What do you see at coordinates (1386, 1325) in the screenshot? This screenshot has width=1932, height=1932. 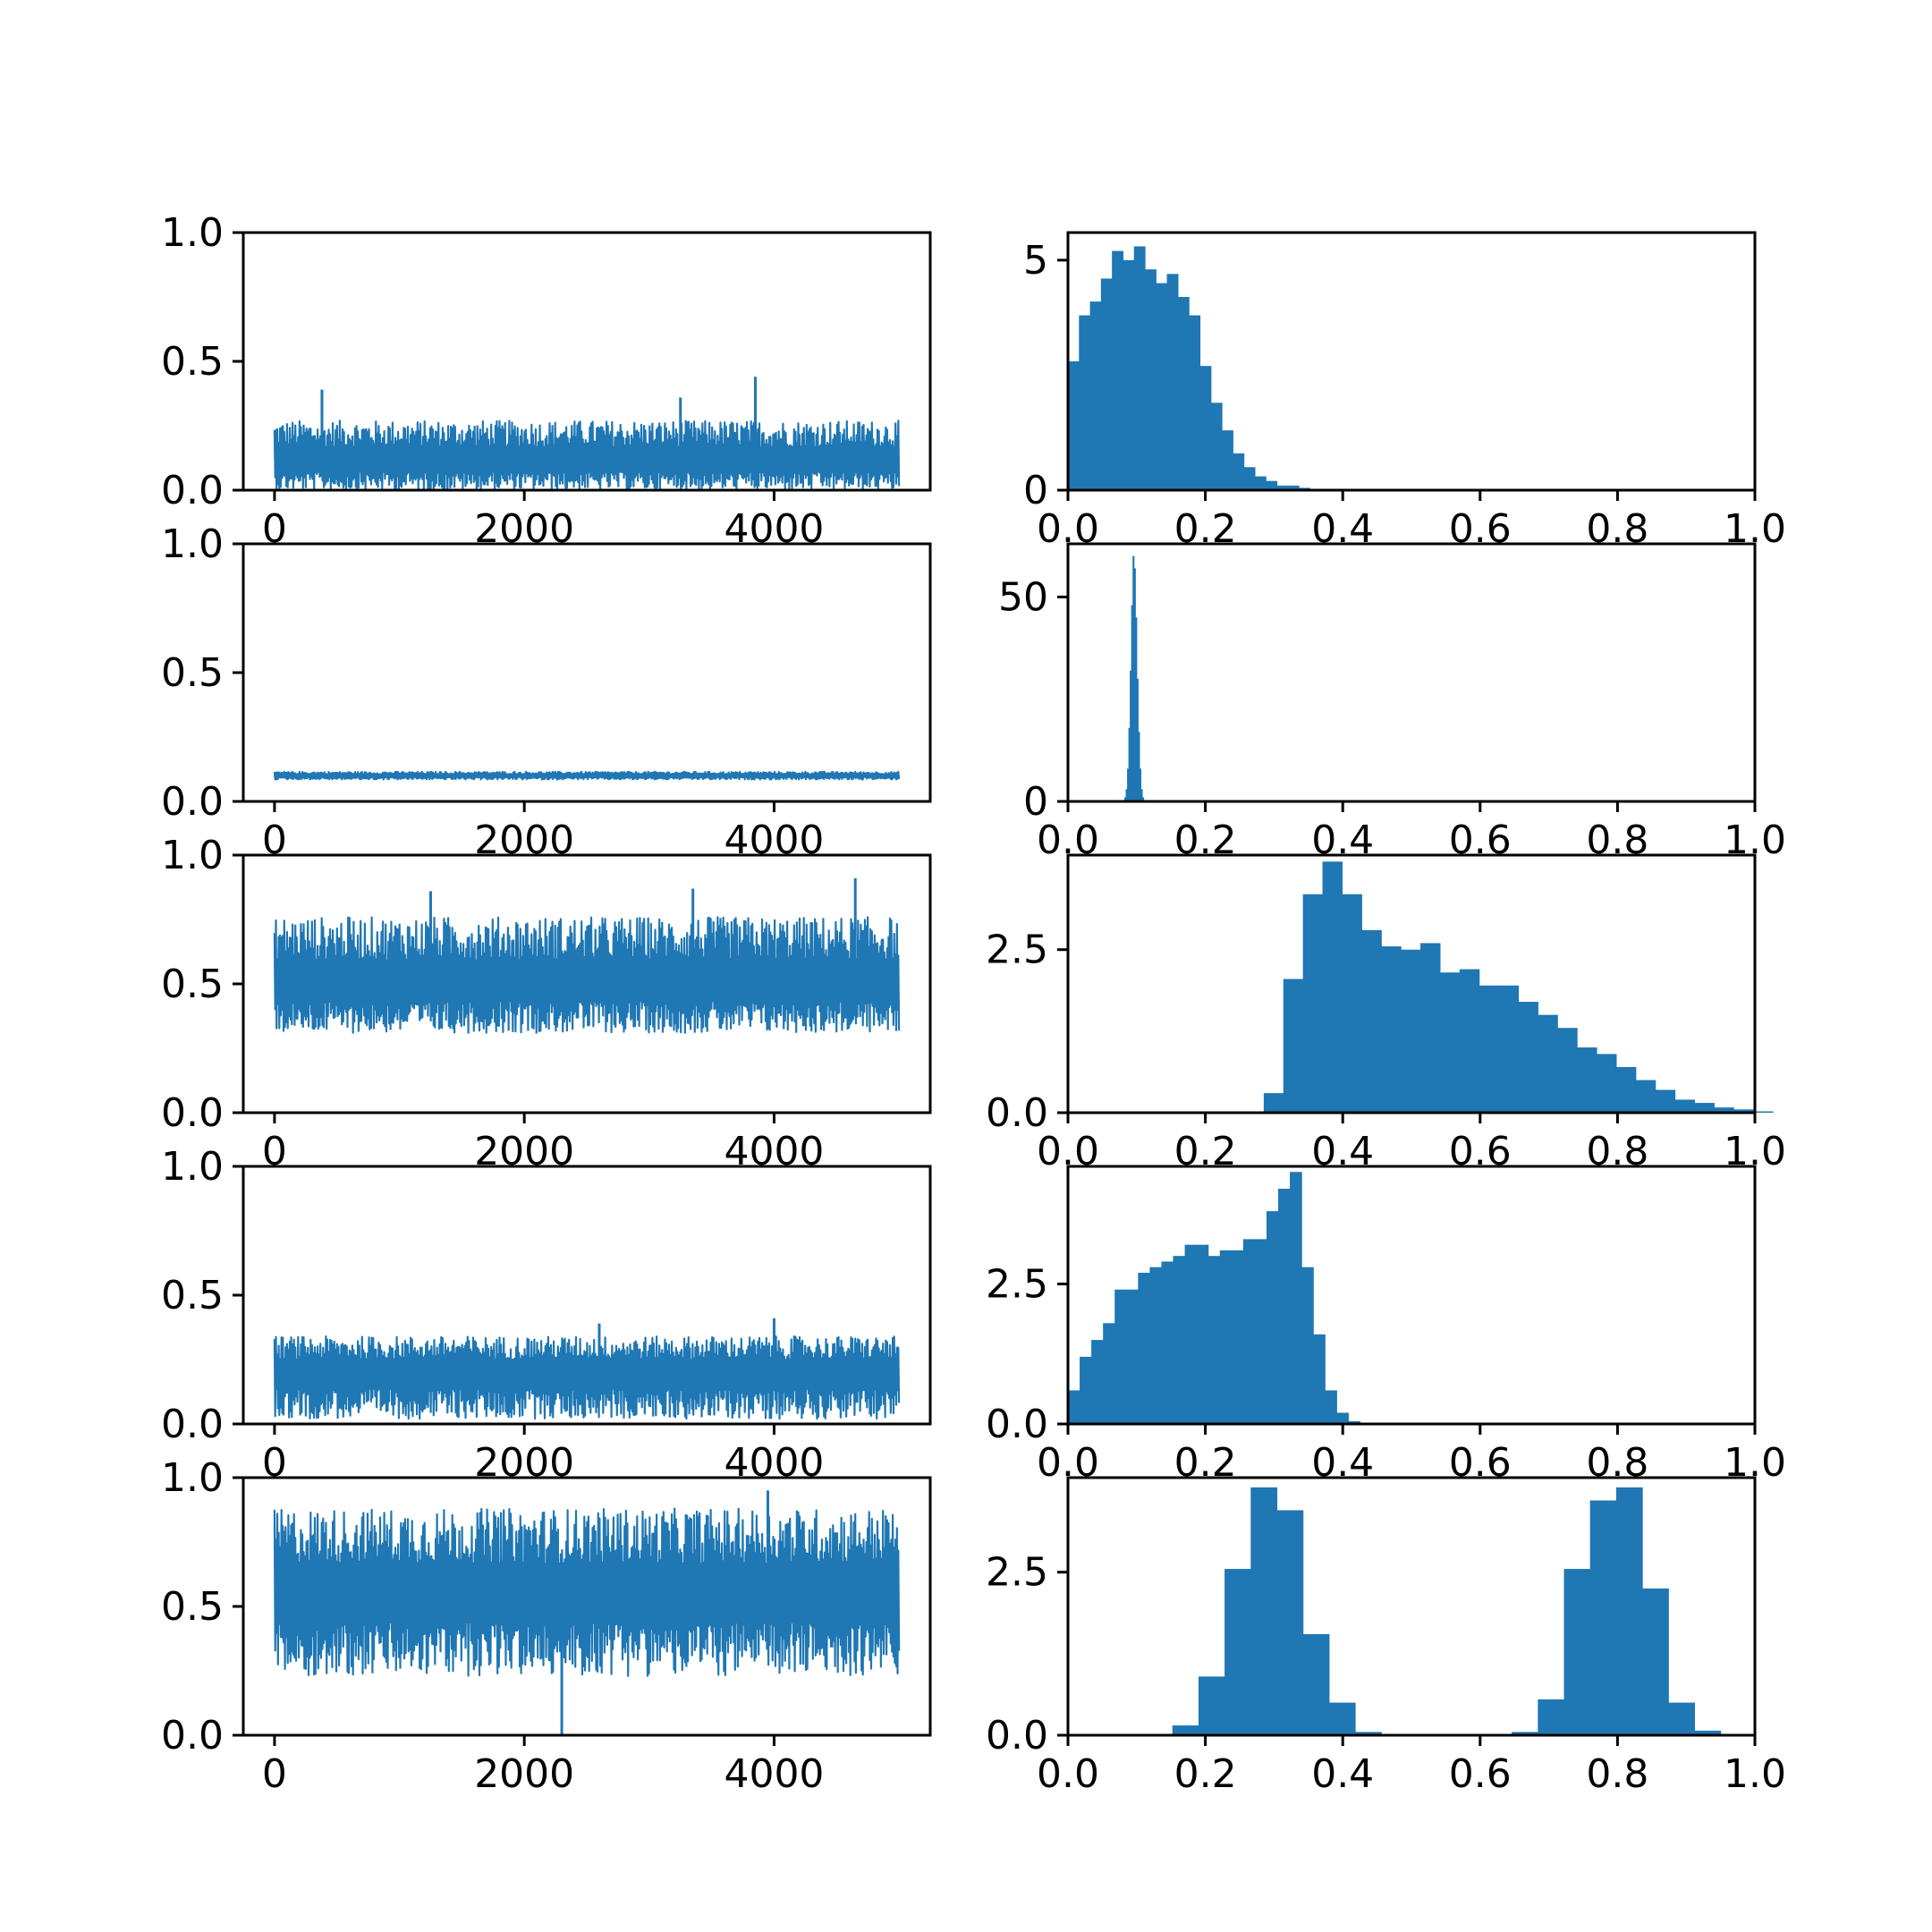 I see `hist-4: 0.02.50.0 0.2 0.4 0.6 0.8 1.0` at bounding box center [1386, 1325].